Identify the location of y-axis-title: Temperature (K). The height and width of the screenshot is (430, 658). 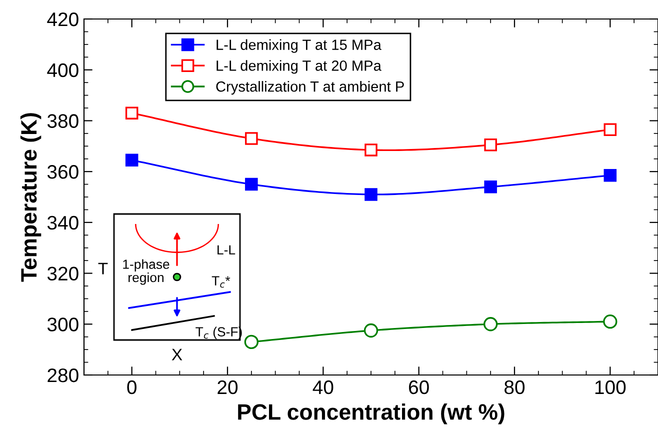
(31, 197).